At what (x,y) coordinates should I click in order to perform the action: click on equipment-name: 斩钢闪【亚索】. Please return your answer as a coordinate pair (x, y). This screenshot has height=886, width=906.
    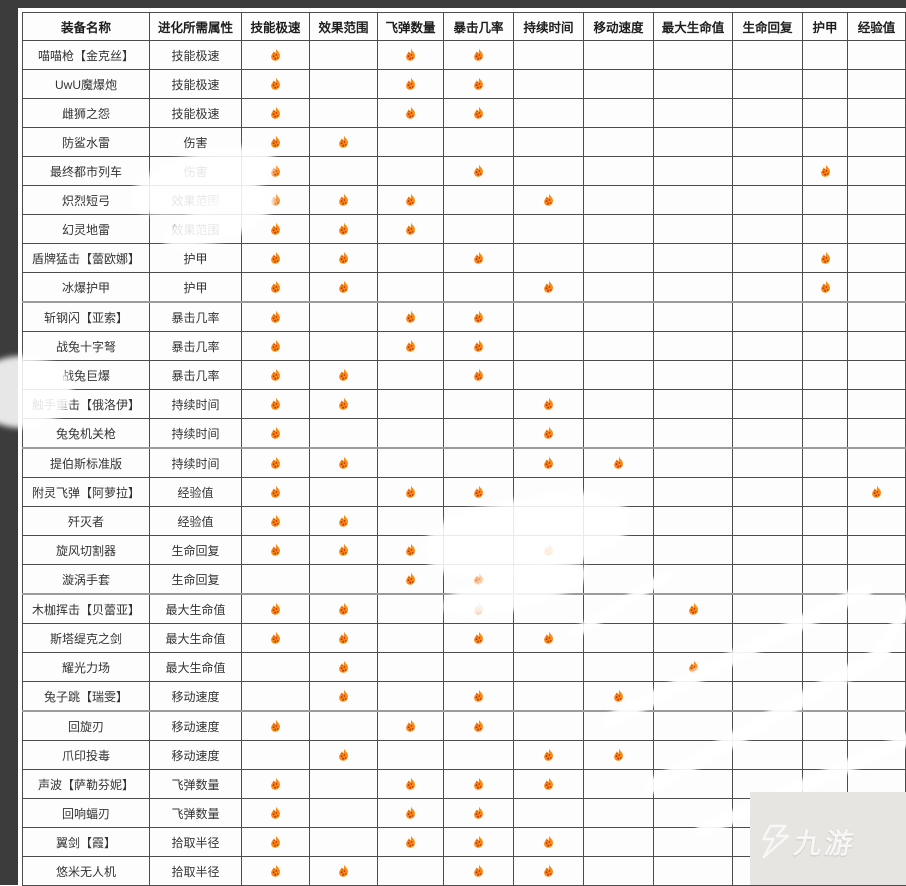
    Looking at the image, I should click on (86, 316).